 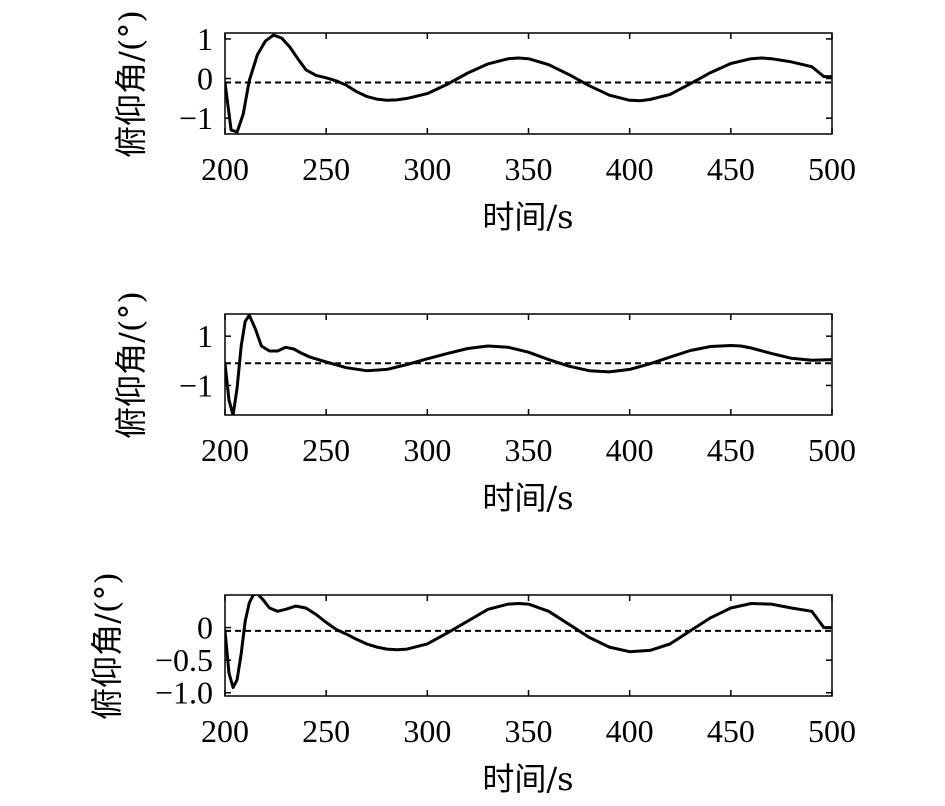 I want to click on plot-area: 200 250 300 350 400 450 500 1 0−1, so click(x=517, y=104).